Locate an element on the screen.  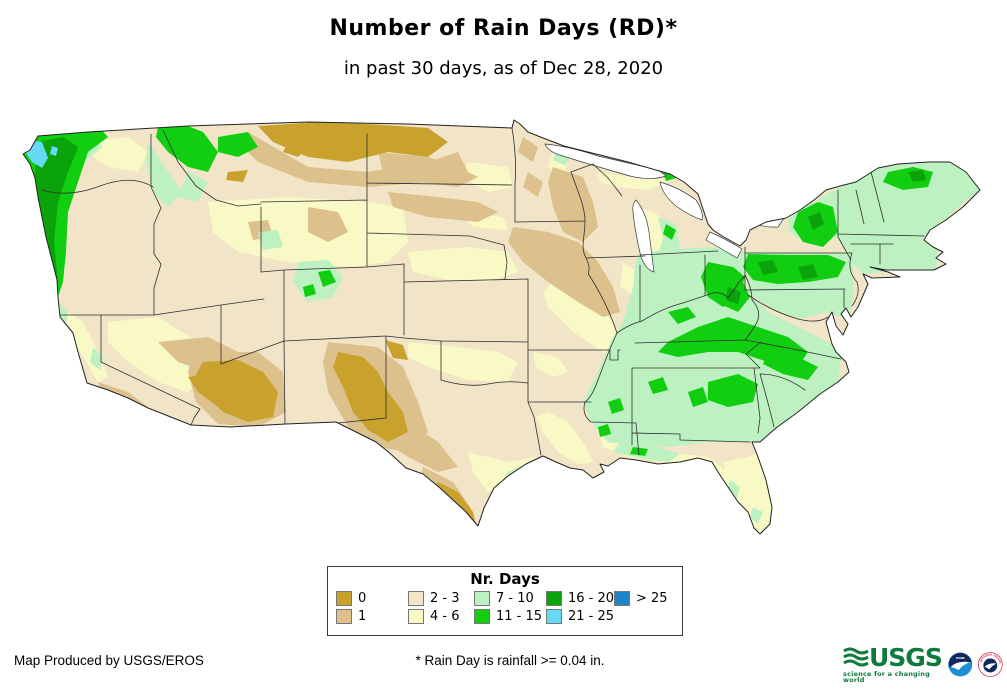
legend-item-3: 4 - 6 is located at coordinates (441, 616).